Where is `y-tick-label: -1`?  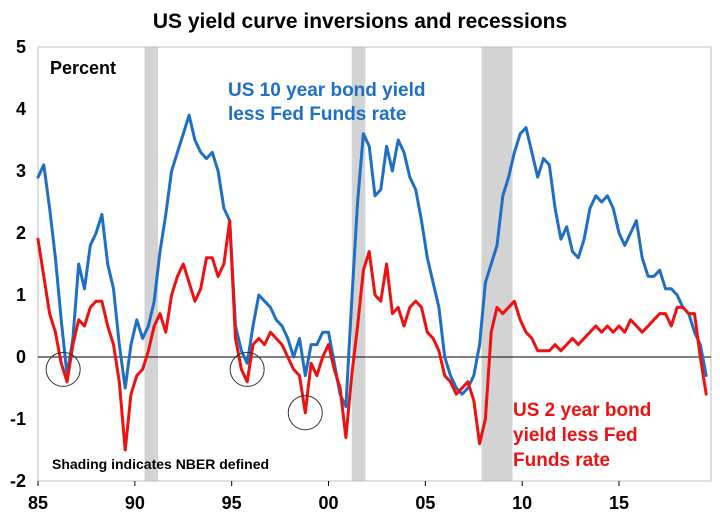 y-tick-label: -1 is located at coordinates (18, 419).